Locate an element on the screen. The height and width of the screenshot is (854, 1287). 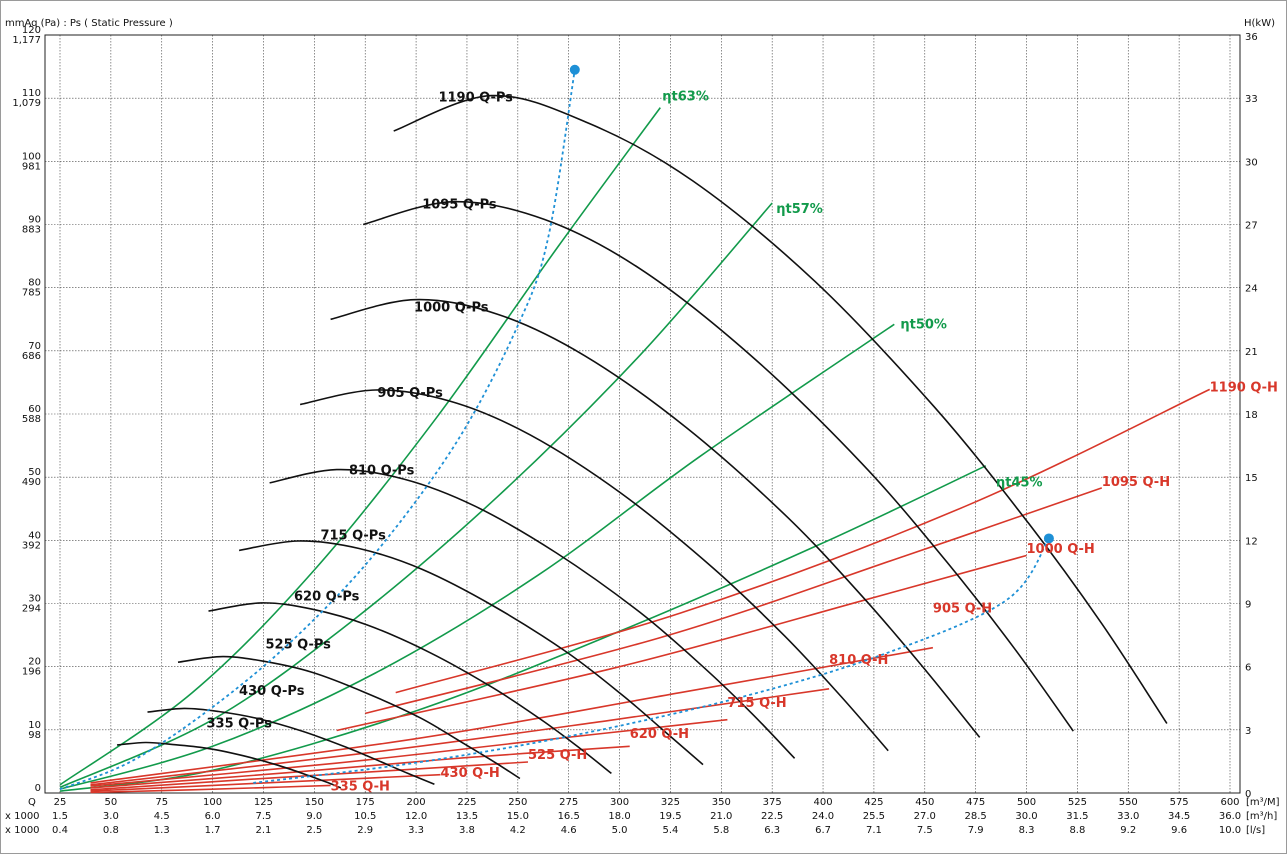
x-tick-label: 500 is located at coordinates (1026, 802).